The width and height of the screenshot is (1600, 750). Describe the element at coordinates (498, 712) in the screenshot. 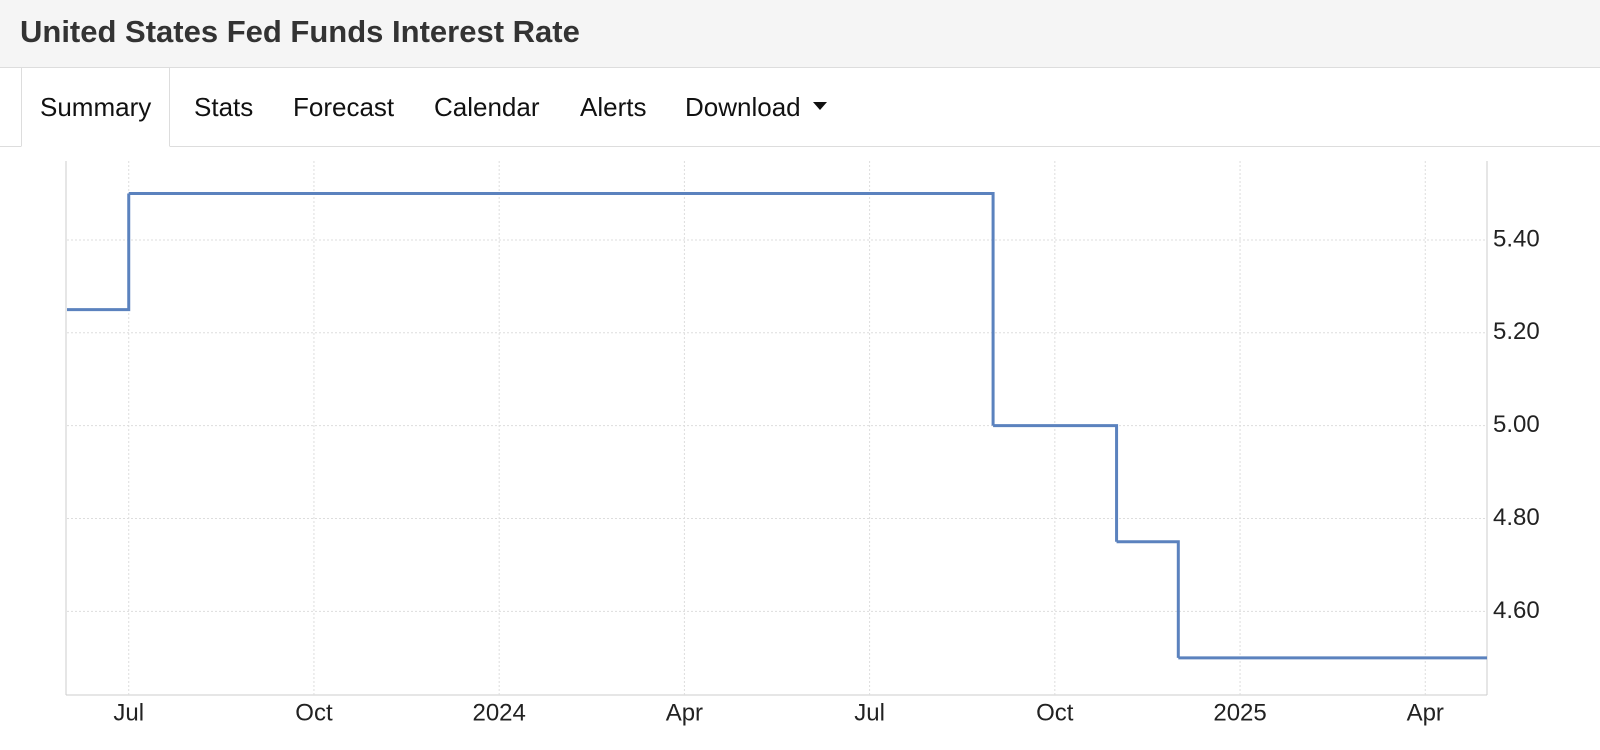

I see `x-tick-label: 2024` at that location.